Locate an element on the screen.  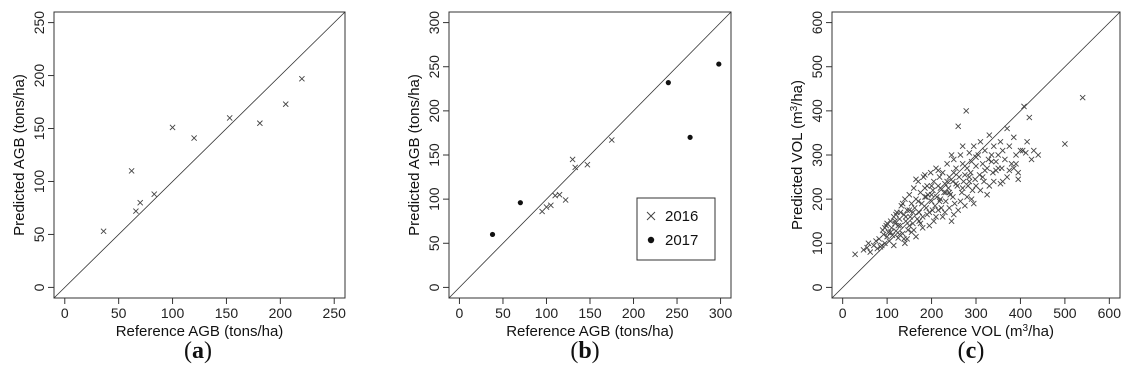
x-tick-label: 0 is located at coordinates (460, 313).